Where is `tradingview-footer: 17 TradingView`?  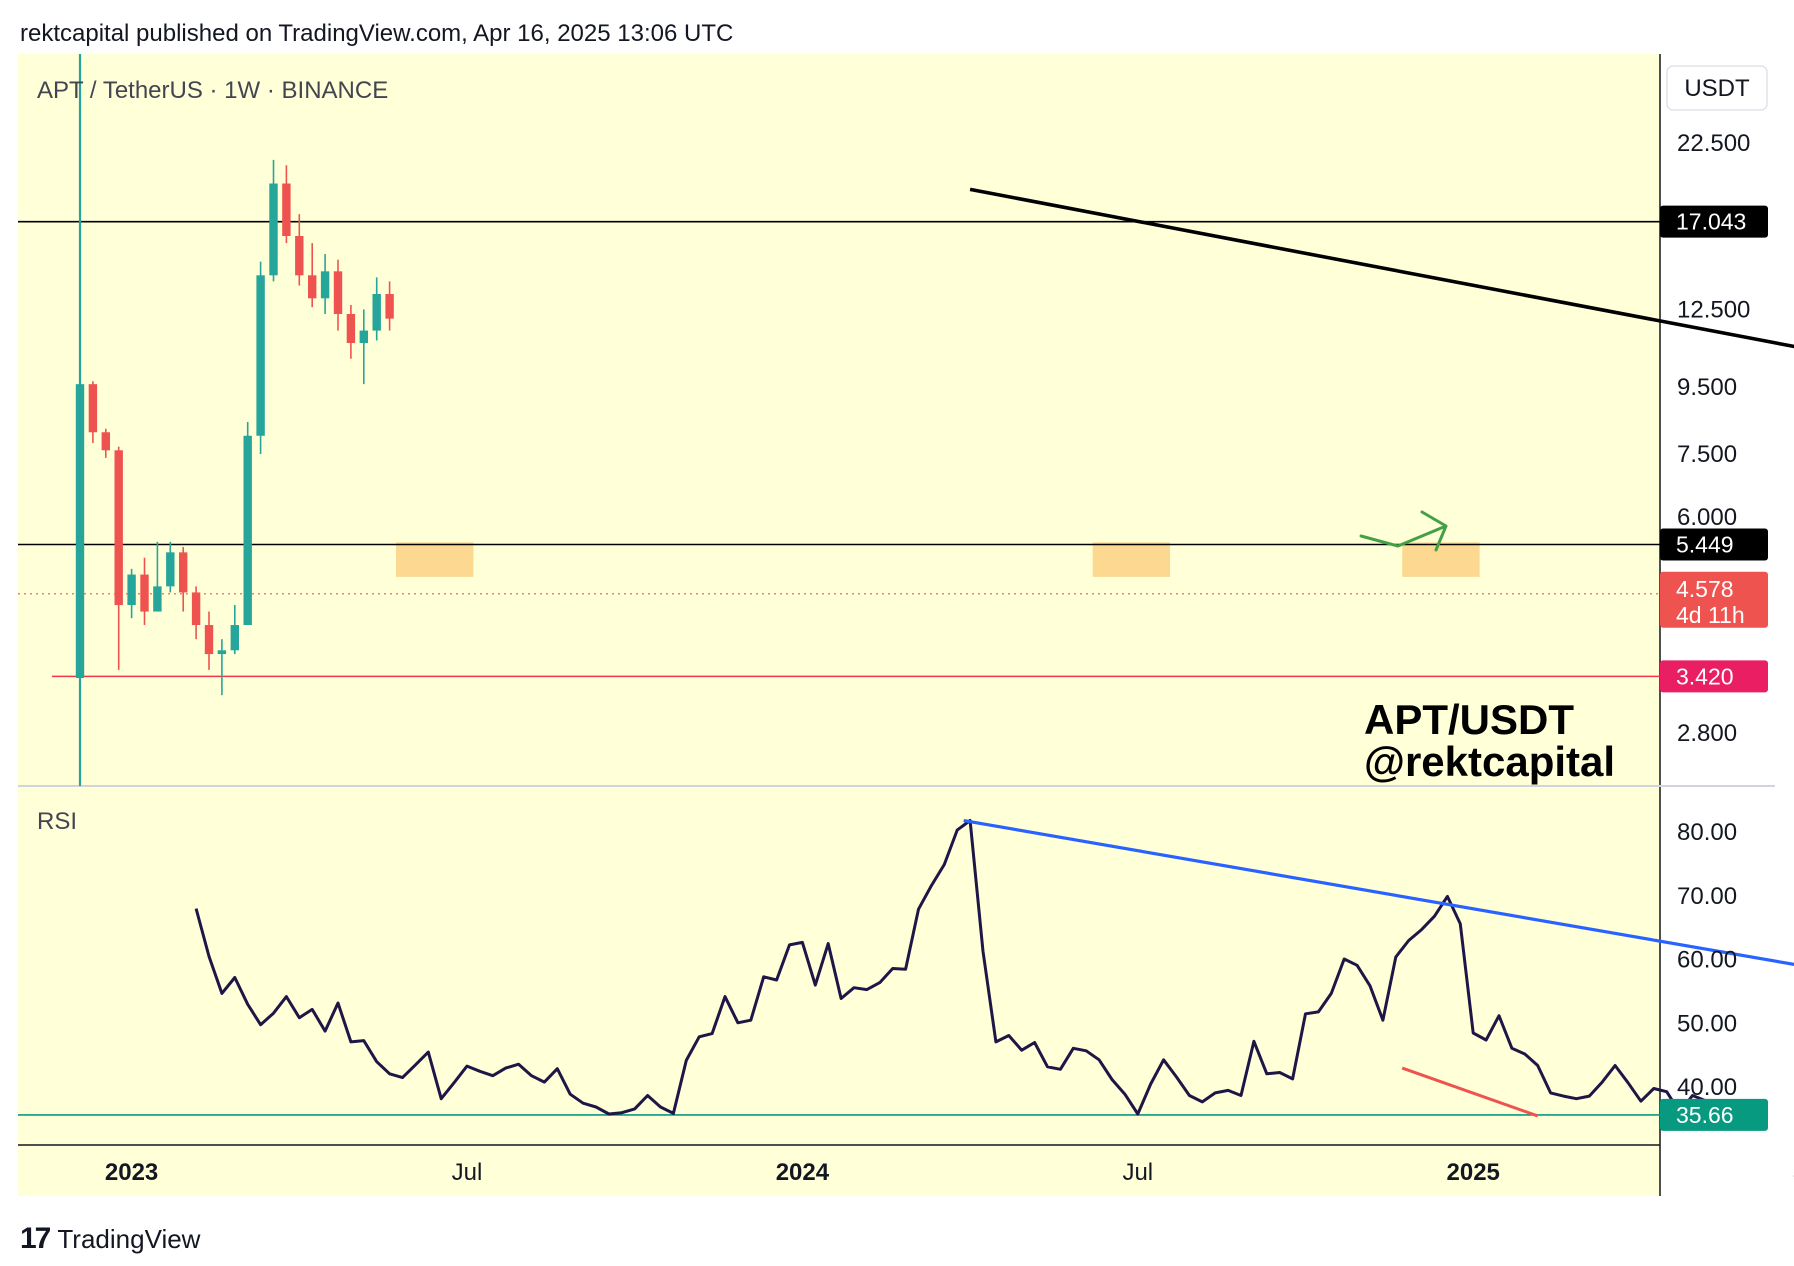 tradingview-footer: 17 TradingView is located at coordinates (110, 1239).